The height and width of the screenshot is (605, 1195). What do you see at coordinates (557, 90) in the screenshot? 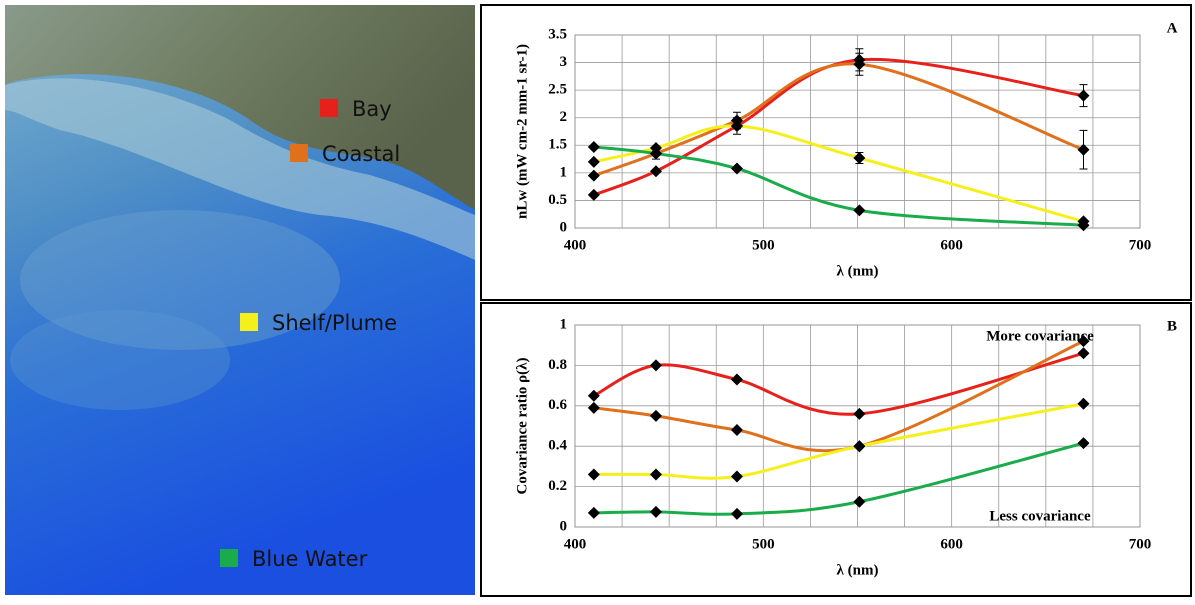
I see `y-tick-label: 2.5` at bounding box center [557, 90].